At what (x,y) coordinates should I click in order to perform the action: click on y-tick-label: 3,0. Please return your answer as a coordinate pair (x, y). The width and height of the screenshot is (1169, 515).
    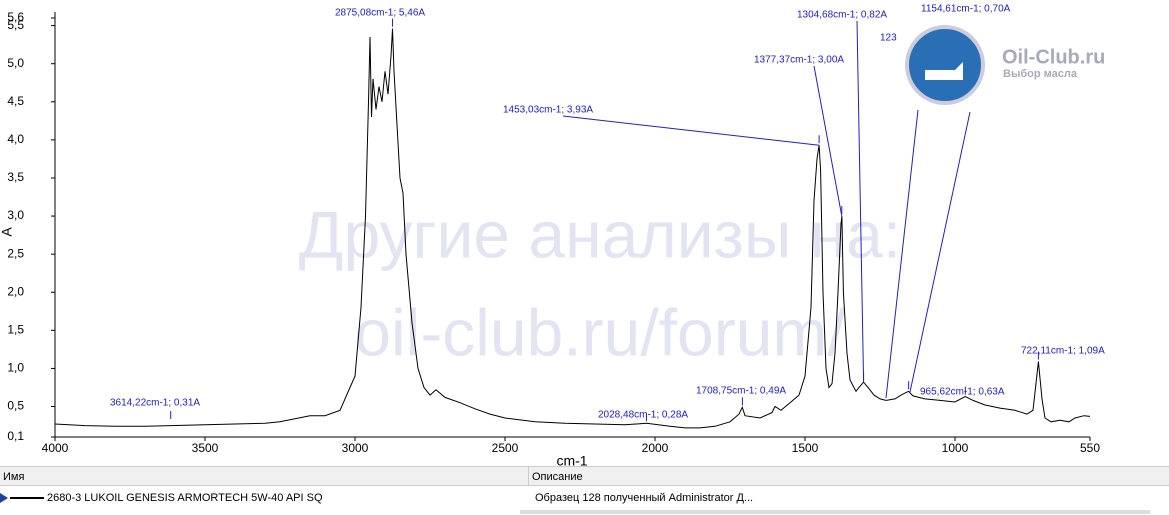
    Looking at the image, I should click on (15, 215).